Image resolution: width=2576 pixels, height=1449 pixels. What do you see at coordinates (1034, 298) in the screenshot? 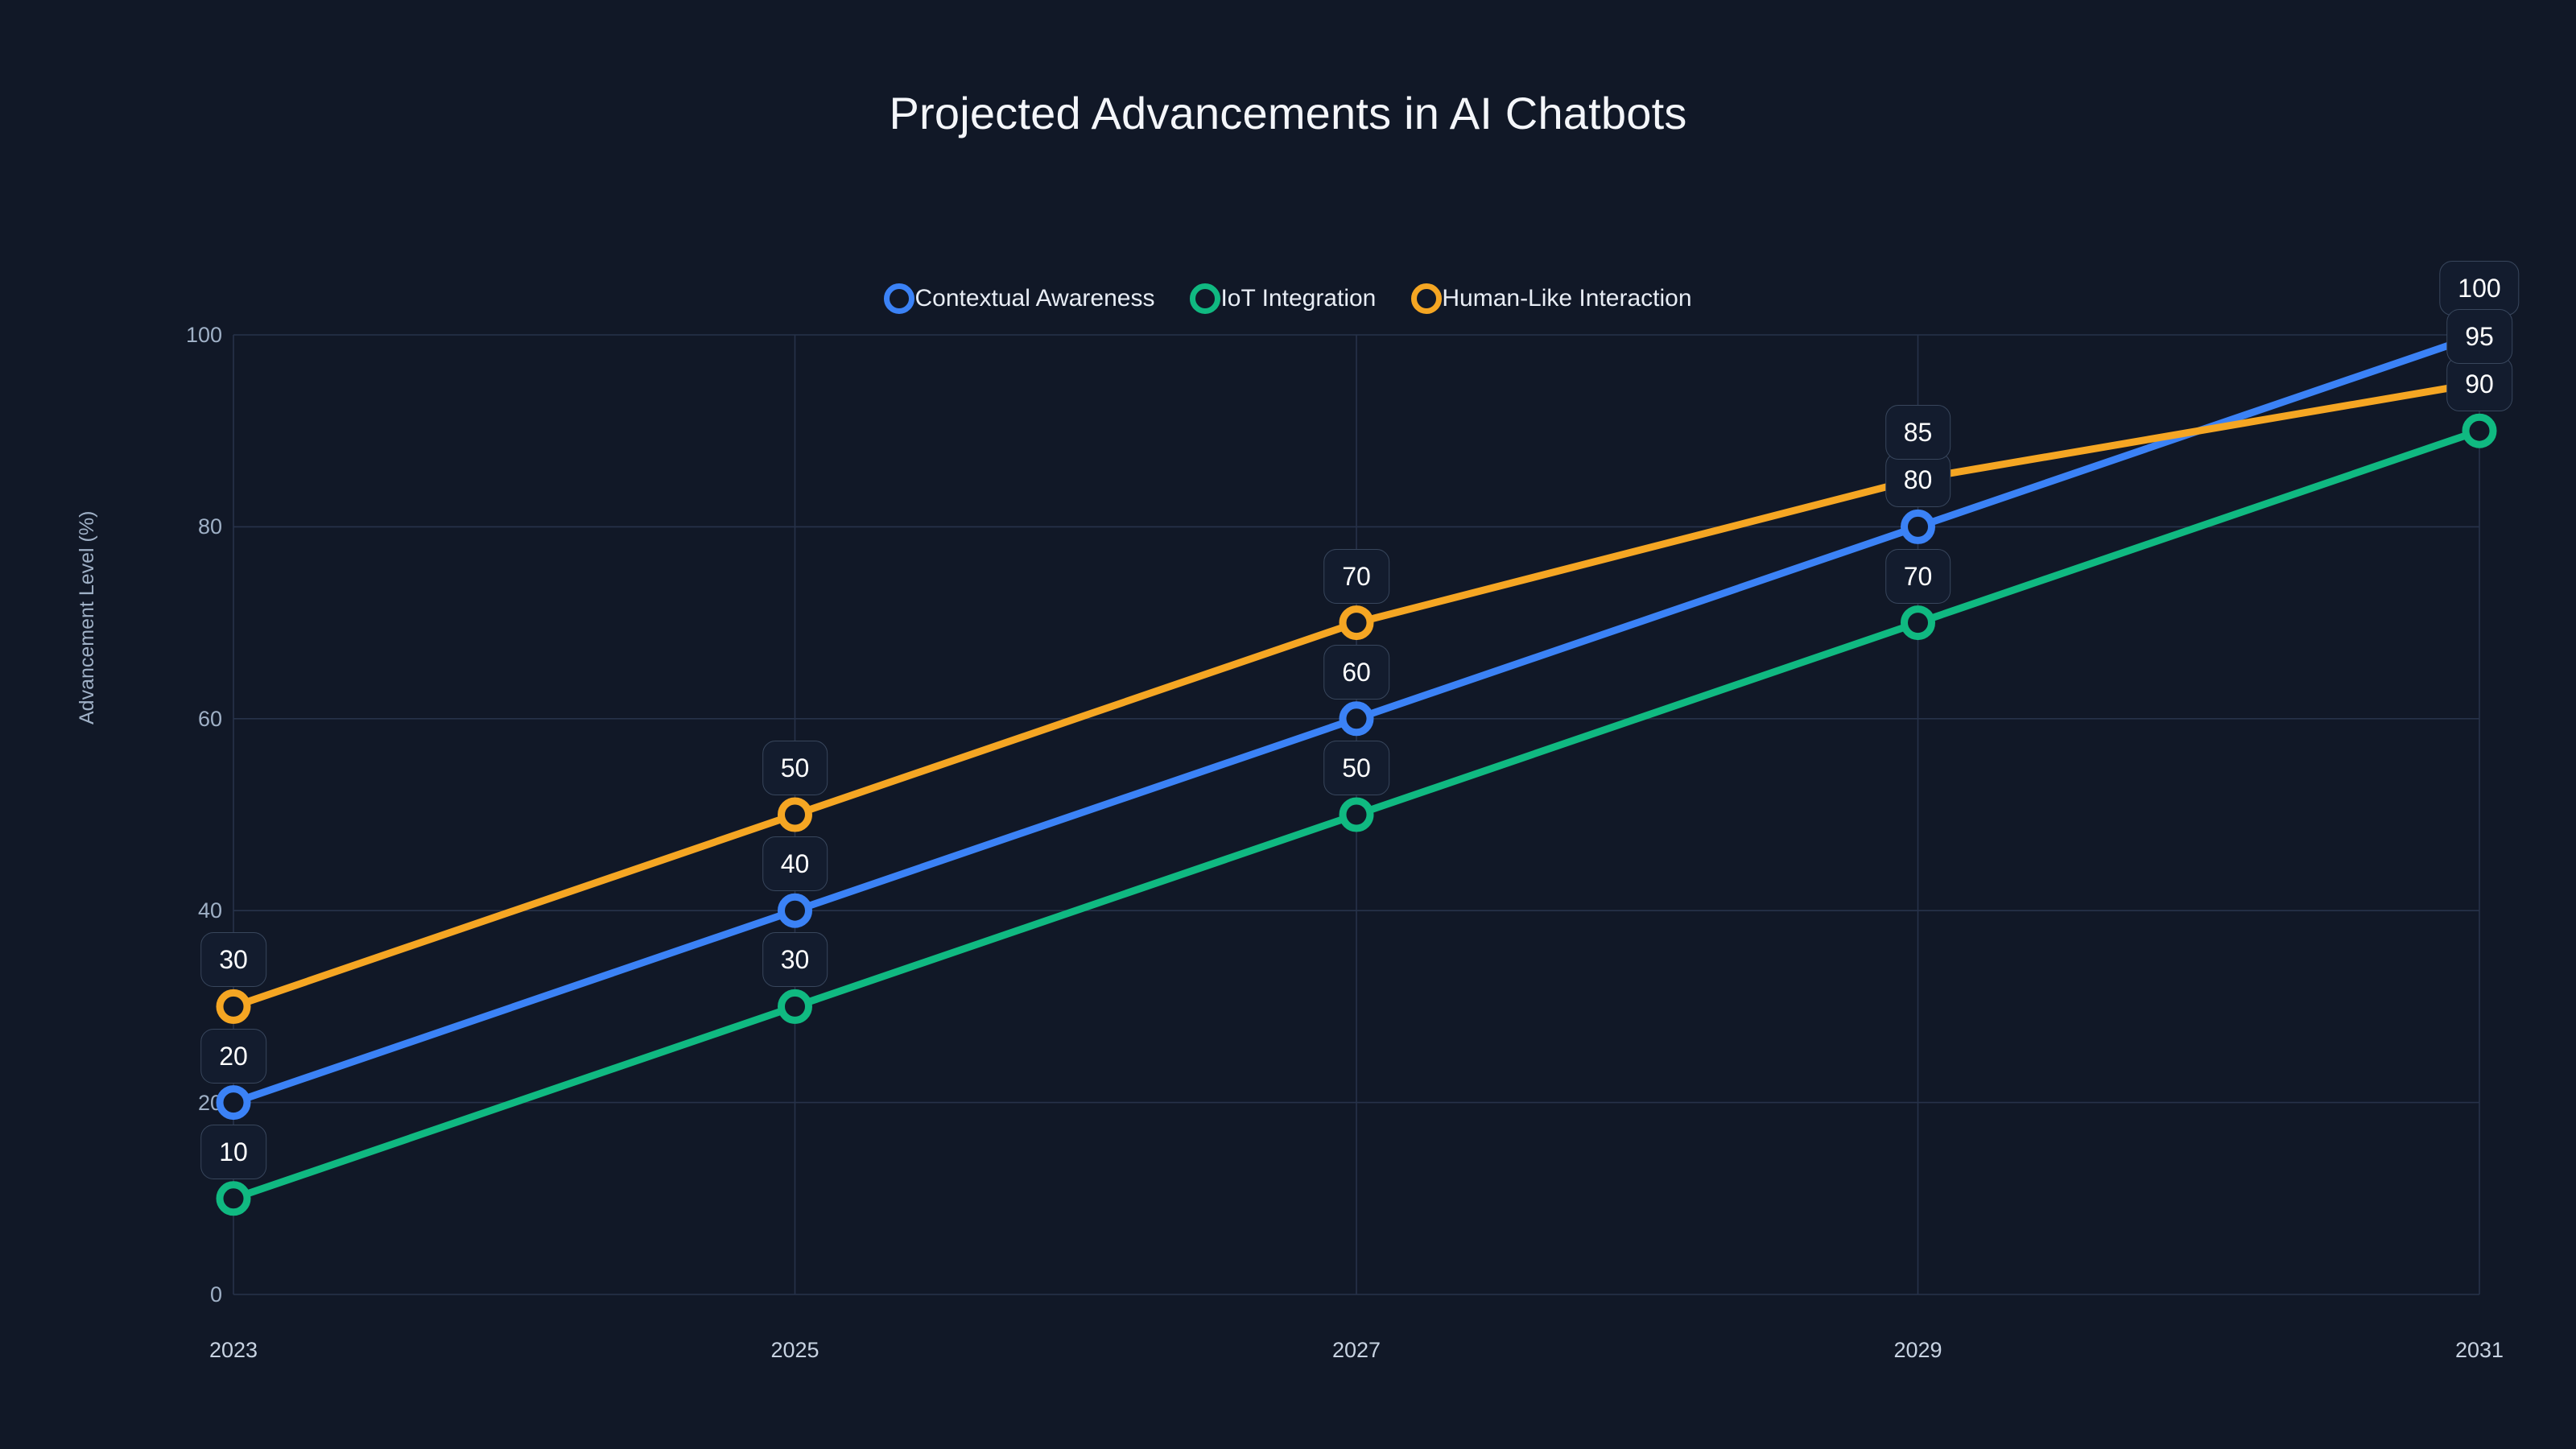
I see `legend-item-label: Contextual Awareness` at bounding box center [1034, 298].